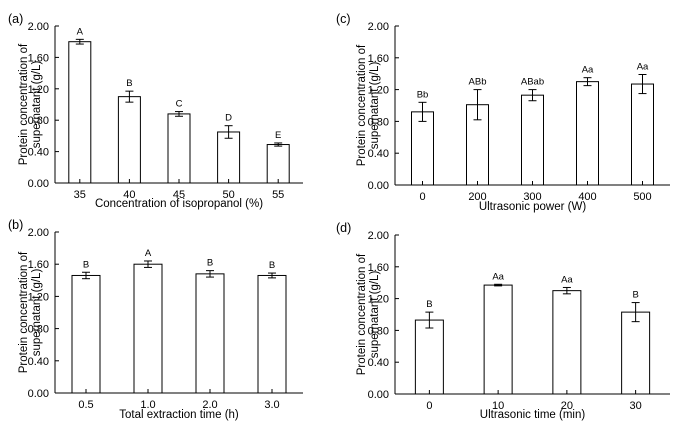  What do you see at coordinates (85, 405) in the screenshot?
I see `x-tick-label: 0.5` at bounding box center [85, 405].